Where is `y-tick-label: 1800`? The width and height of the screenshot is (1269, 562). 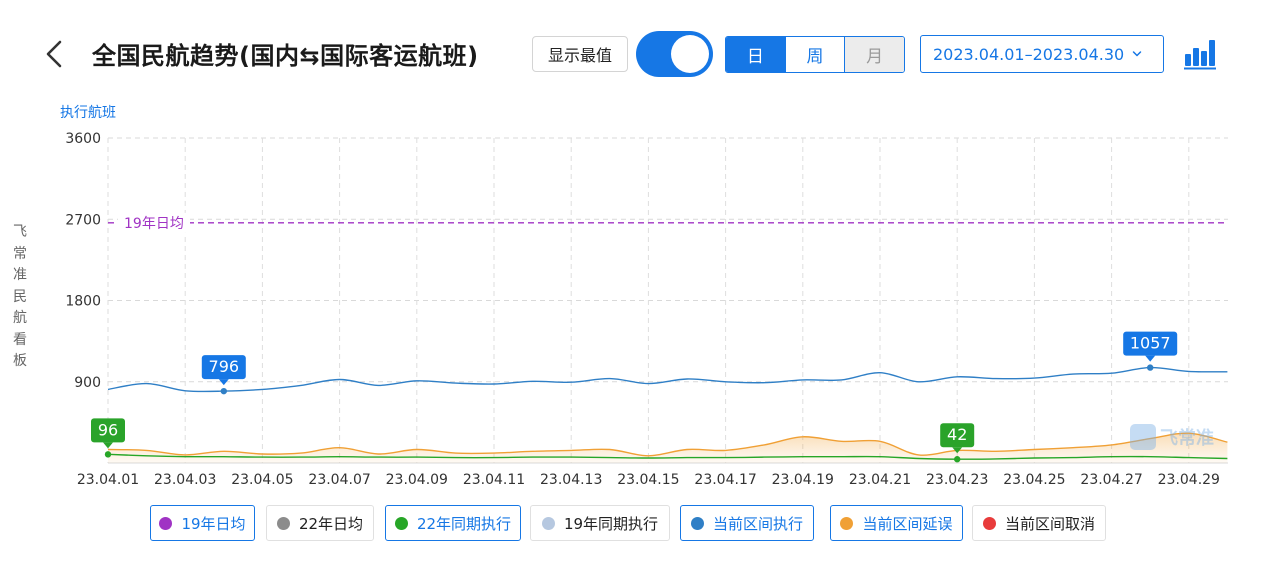 y-tick-label: 1800 is located at coordinates (83, 302).